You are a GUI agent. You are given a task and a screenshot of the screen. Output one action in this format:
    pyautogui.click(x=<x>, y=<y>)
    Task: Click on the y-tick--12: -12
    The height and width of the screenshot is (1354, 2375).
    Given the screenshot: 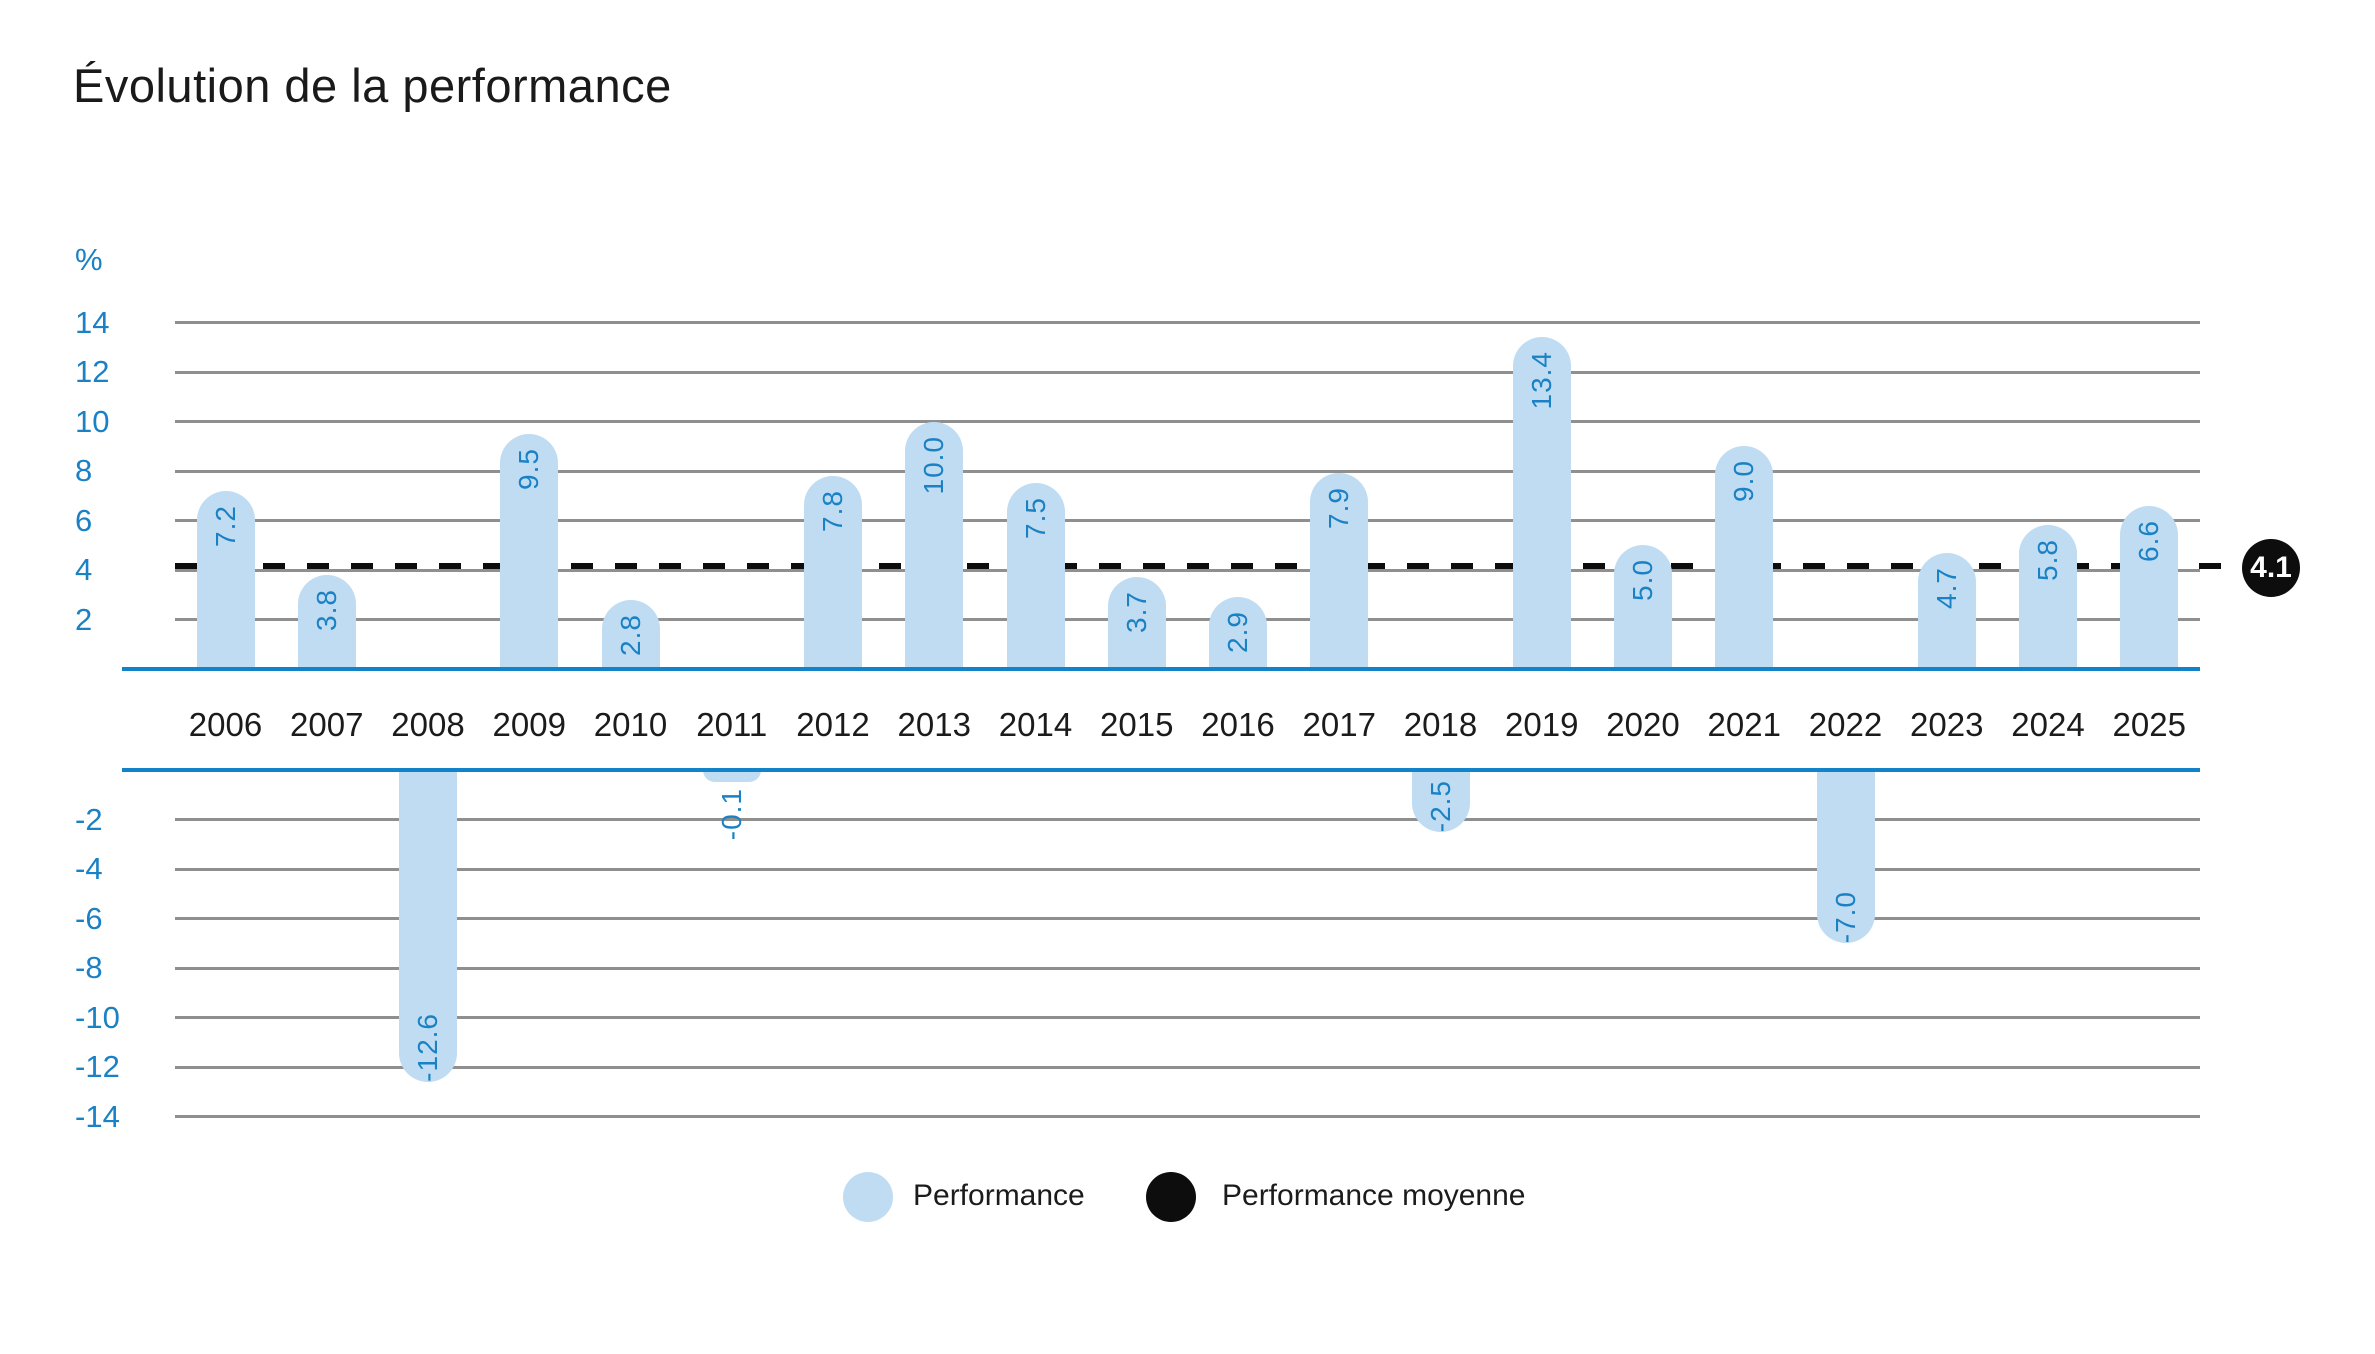 What is the action you would take?
    pyautogui.click(x=97, y=1066)
    